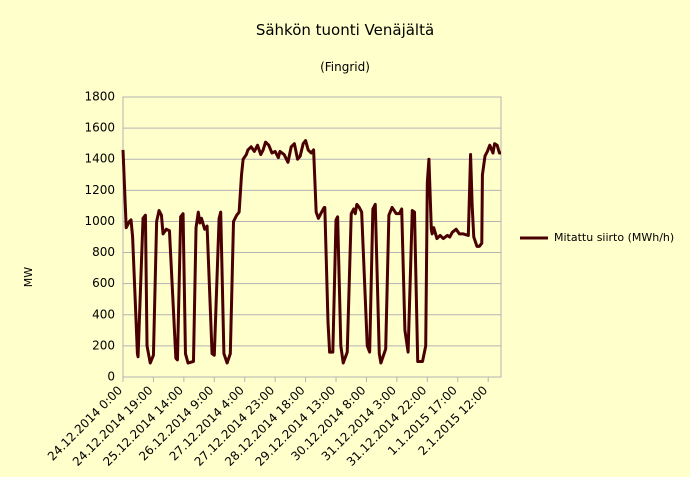 This screenshot has height=477, width=690. I want to click on chart-title: Sähkön tuonti Venäjältä, so click(345, 30).